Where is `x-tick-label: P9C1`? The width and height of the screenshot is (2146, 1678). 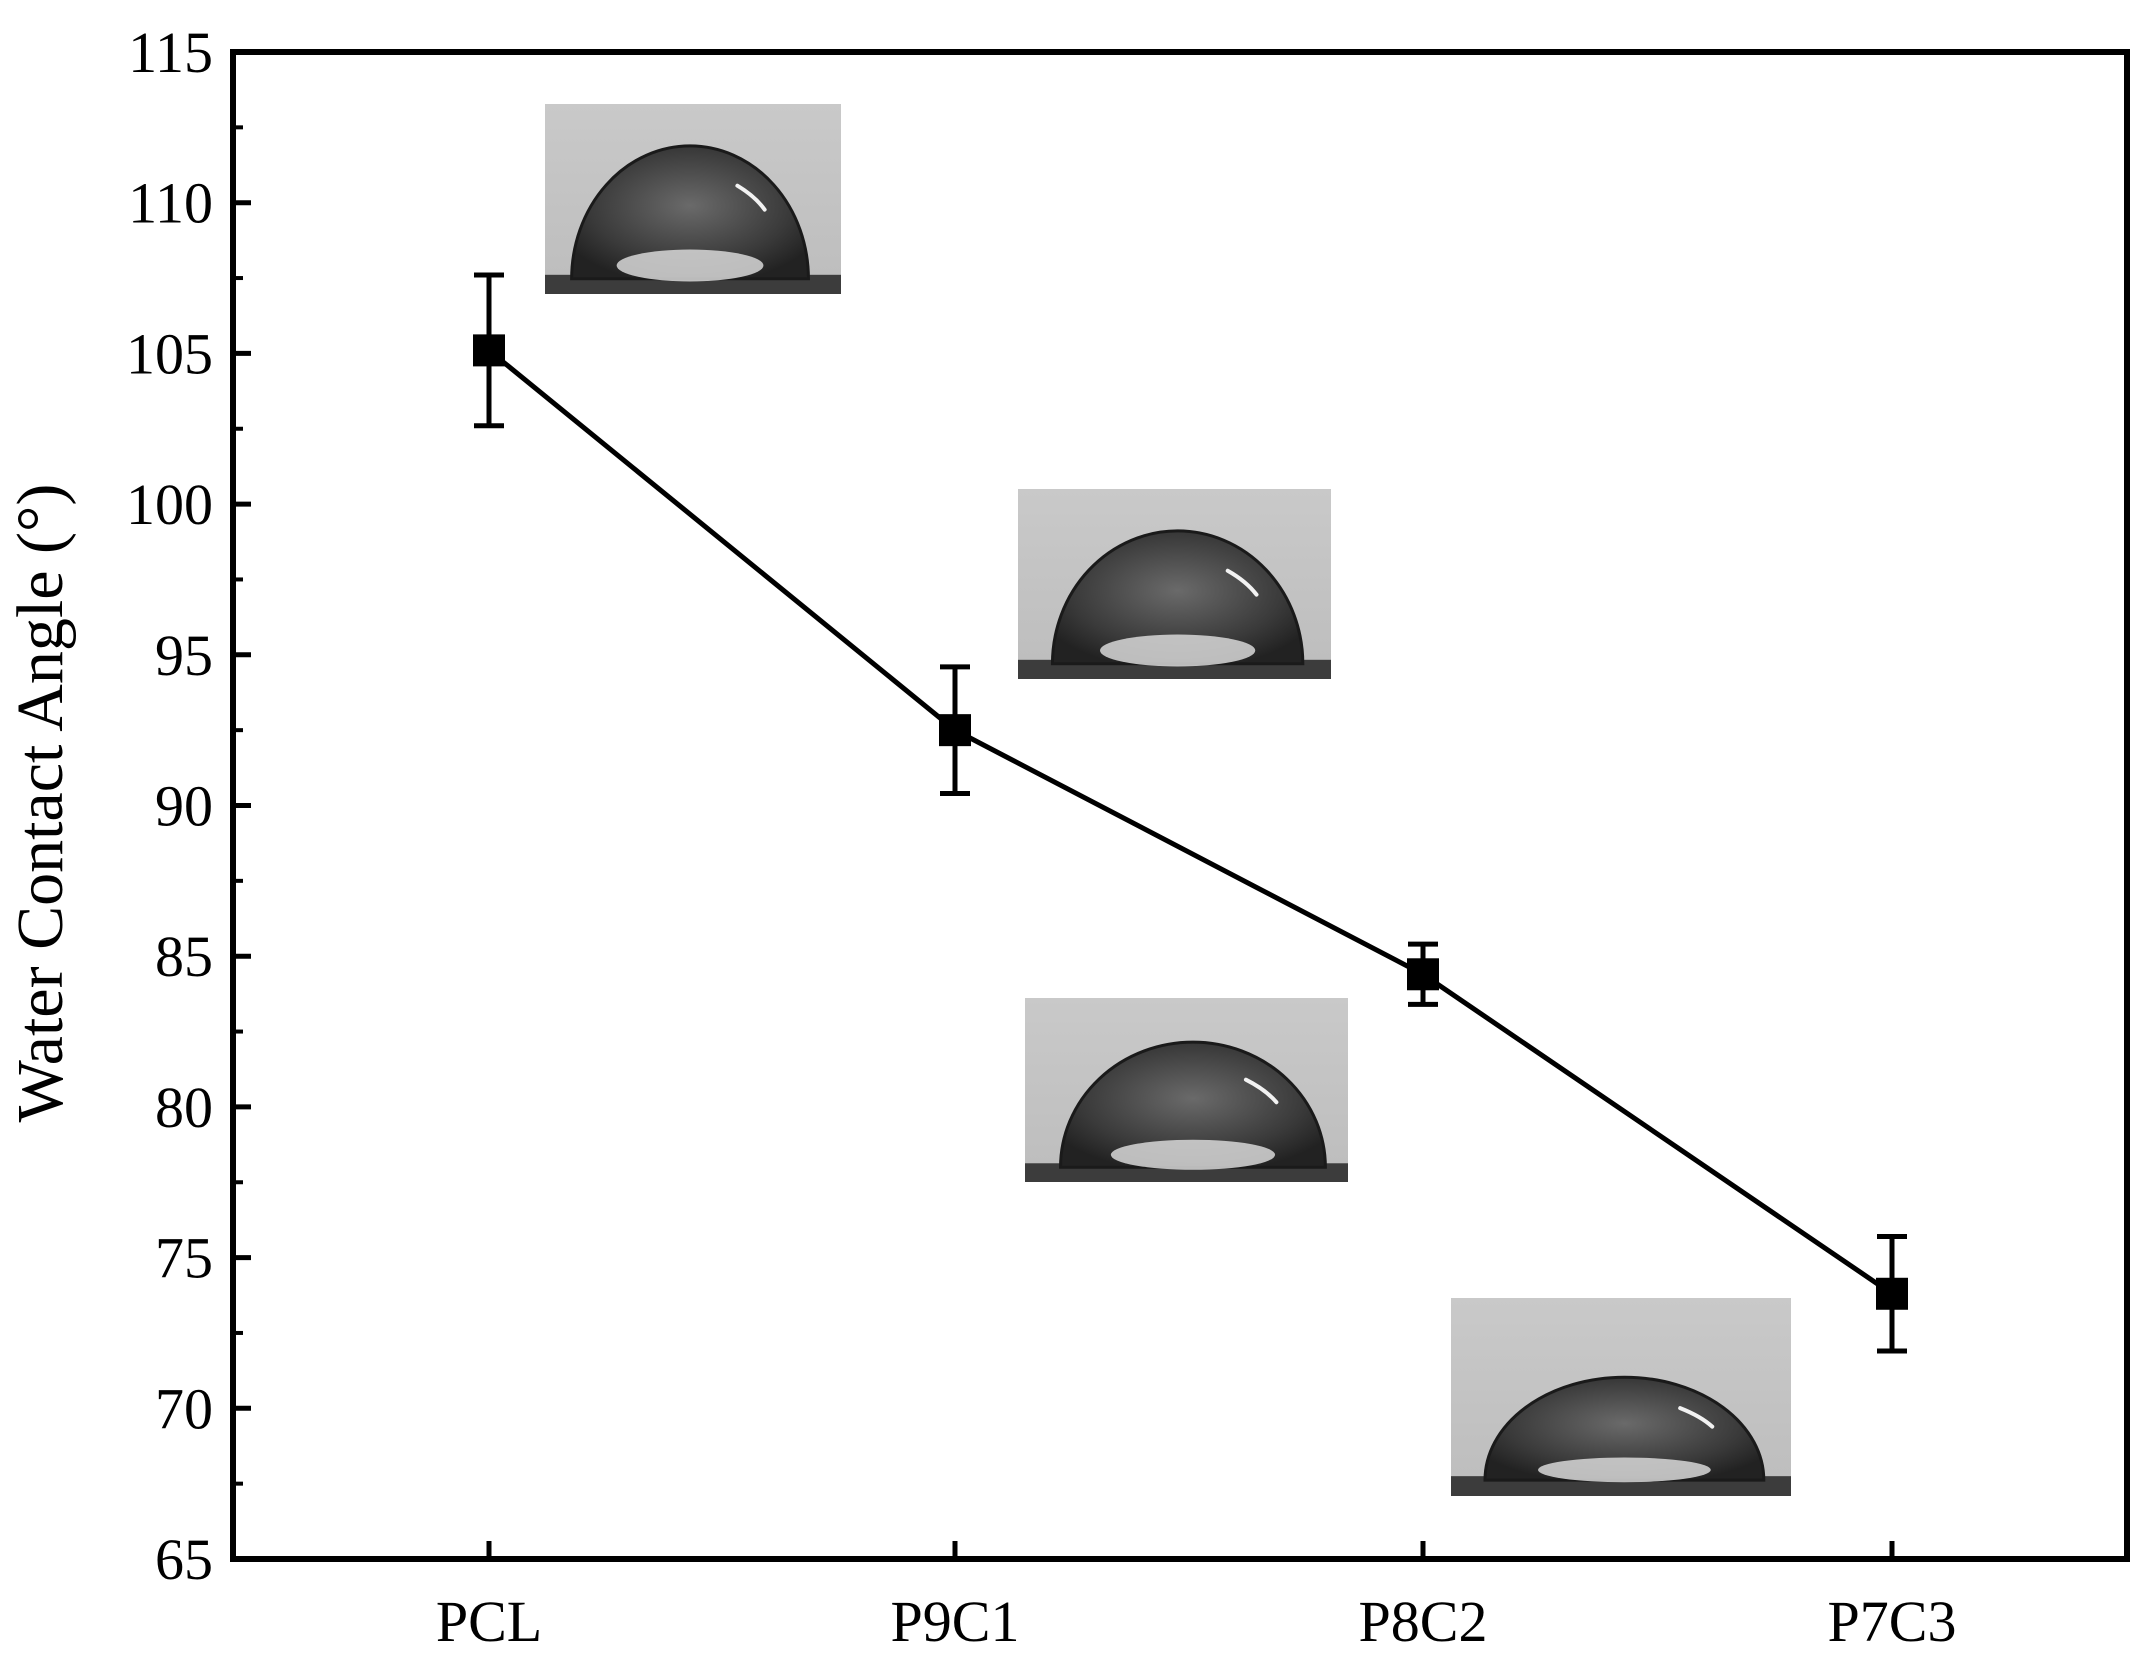
x-tick-label: P9C1 is located at coordinates (955, 1621).